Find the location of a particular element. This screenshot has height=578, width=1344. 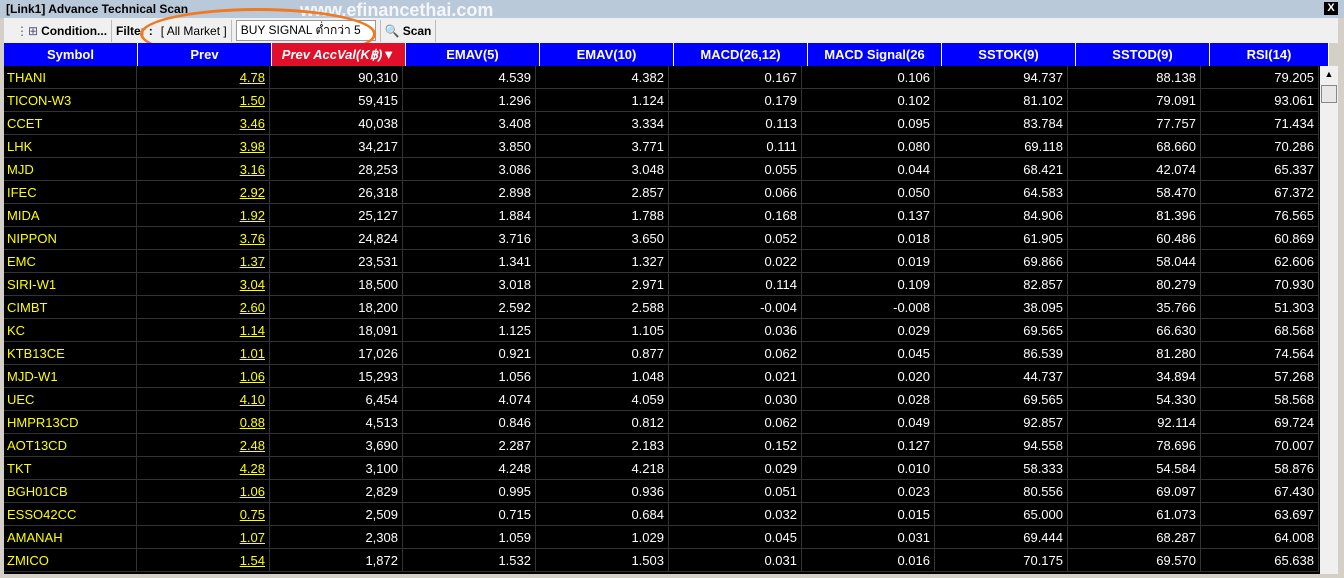

value-cell: 92.857 is located at coordinates (1001, 422).